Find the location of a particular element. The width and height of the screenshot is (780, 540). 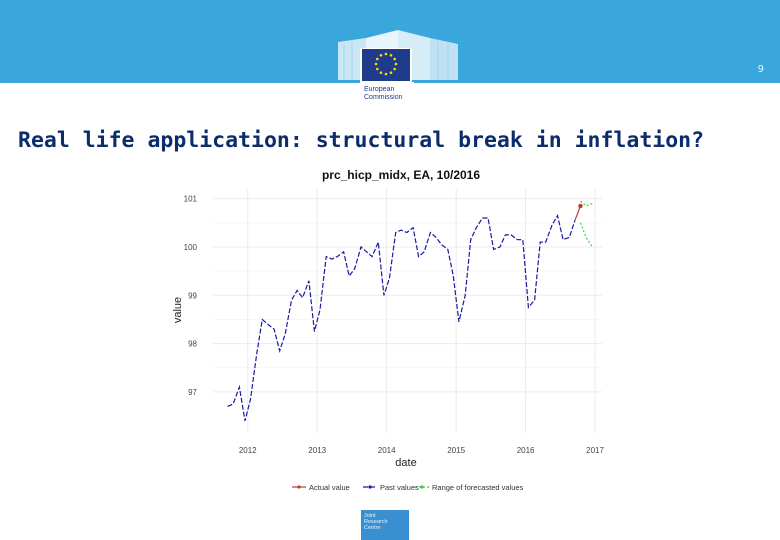

jrc-line1: Joint is located at coordinates (370, 516).